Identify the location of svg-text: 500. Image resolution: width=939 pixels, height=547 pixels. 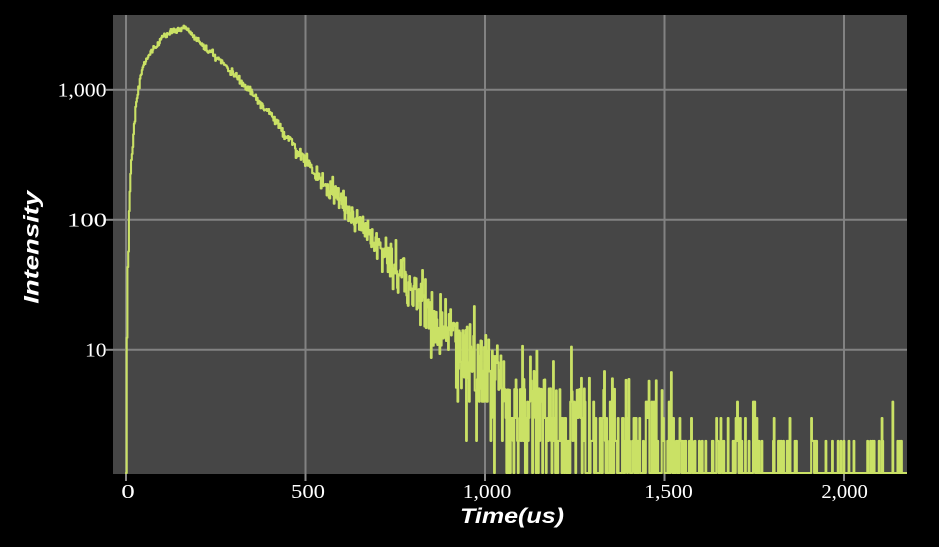
(308, 492).